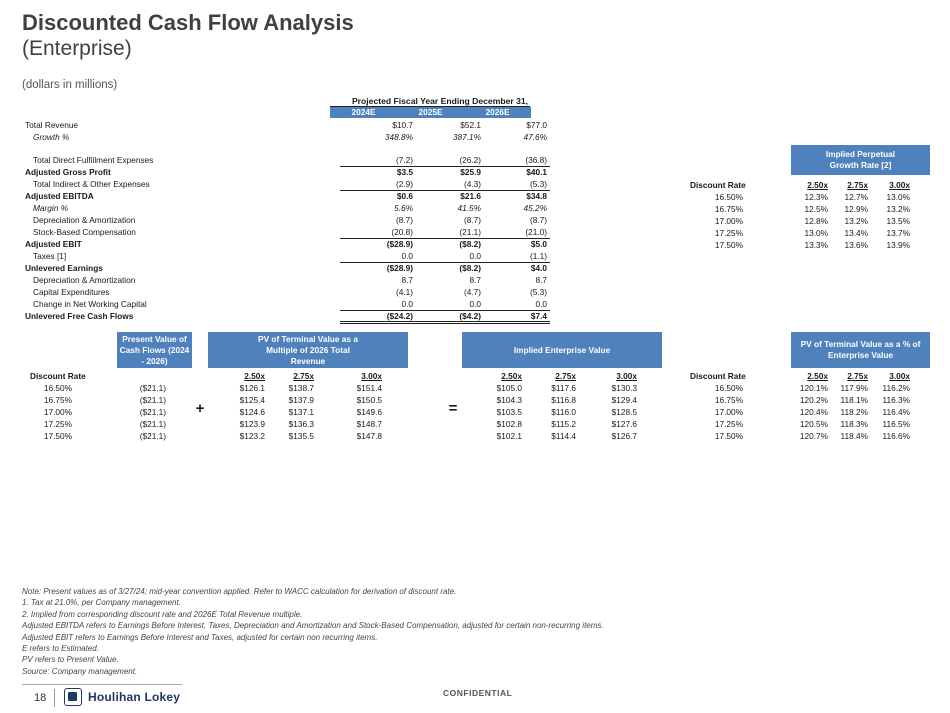 This screenshot has width=950, height=713. I want to click on footnote-line: E refers to Estimated., so click(60, 649).